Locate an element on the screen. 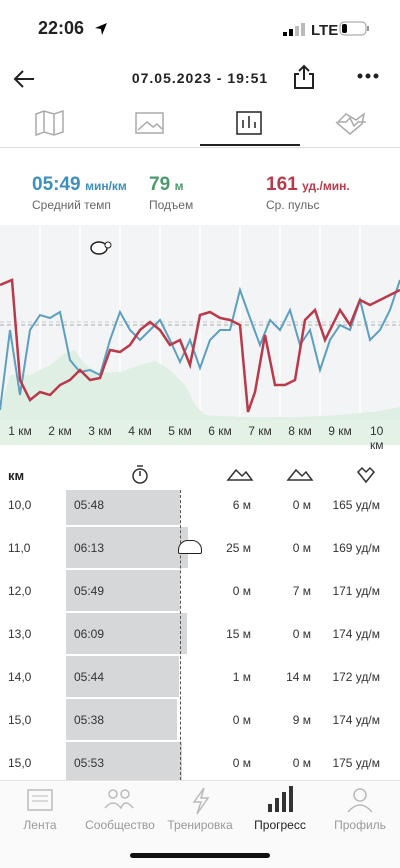 The image size is (400, 868). turtle-marker is located at coordinates (101, 248).